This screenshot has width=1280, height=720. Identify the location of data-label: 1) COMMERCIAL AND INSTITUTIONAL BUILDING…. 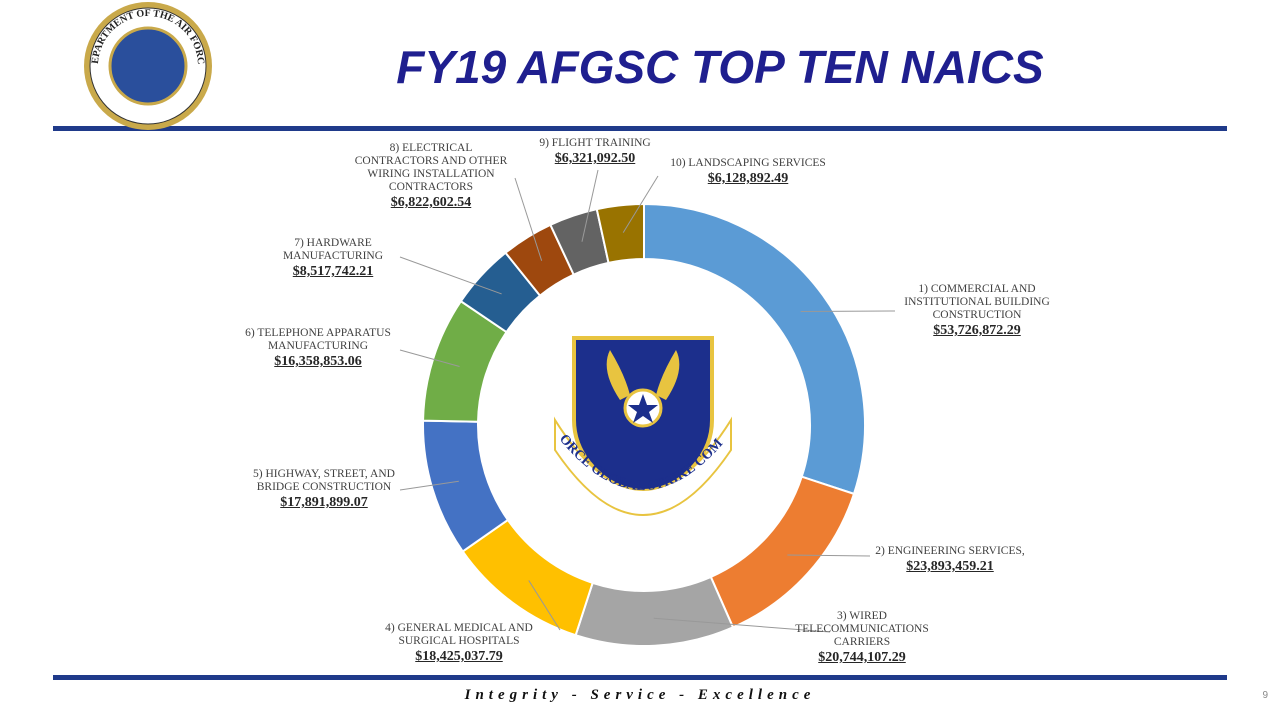
(977, 311).